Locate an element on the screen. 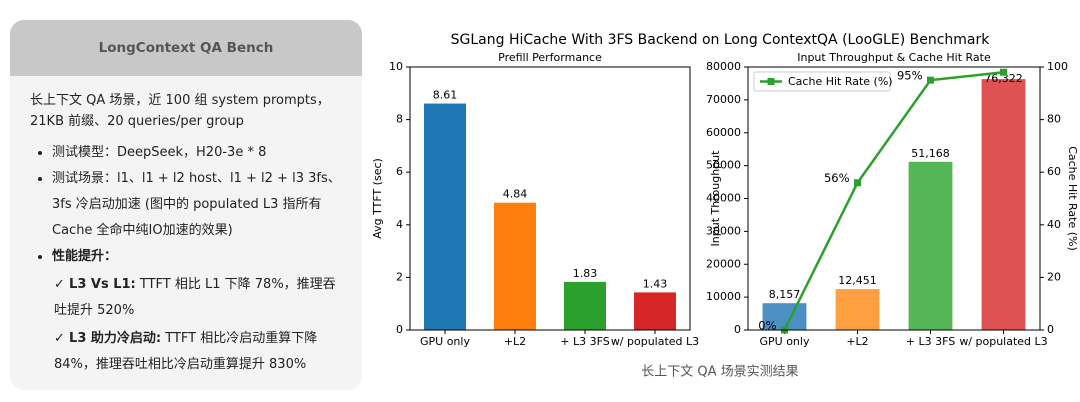 The image size is (1080, 402). value-label: 1.83 is located at coordinates (585, 273).